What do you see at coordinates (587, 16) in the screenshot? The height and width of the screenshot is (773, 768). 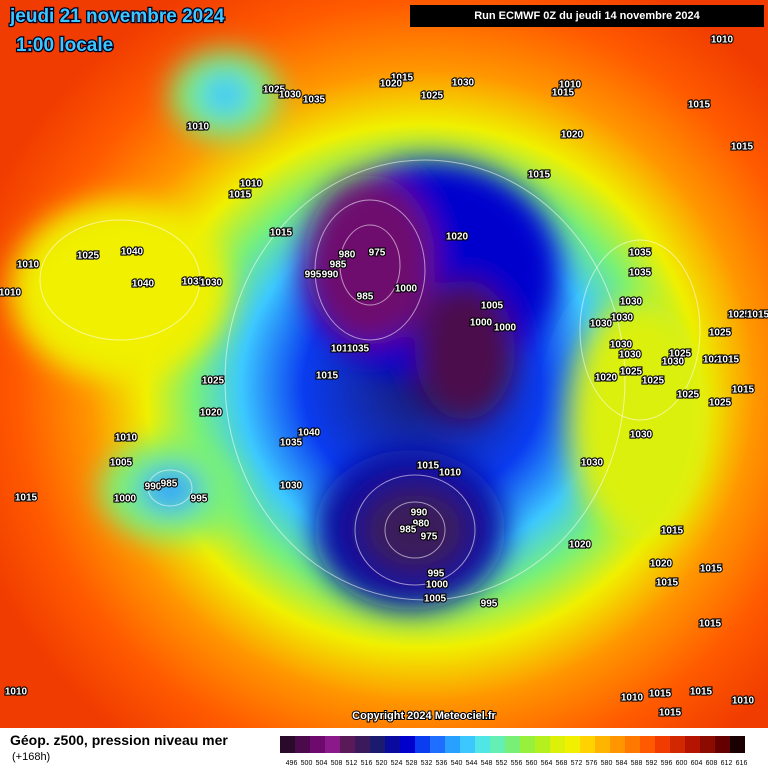 I see `run-box` at bounding box center [587, 16].